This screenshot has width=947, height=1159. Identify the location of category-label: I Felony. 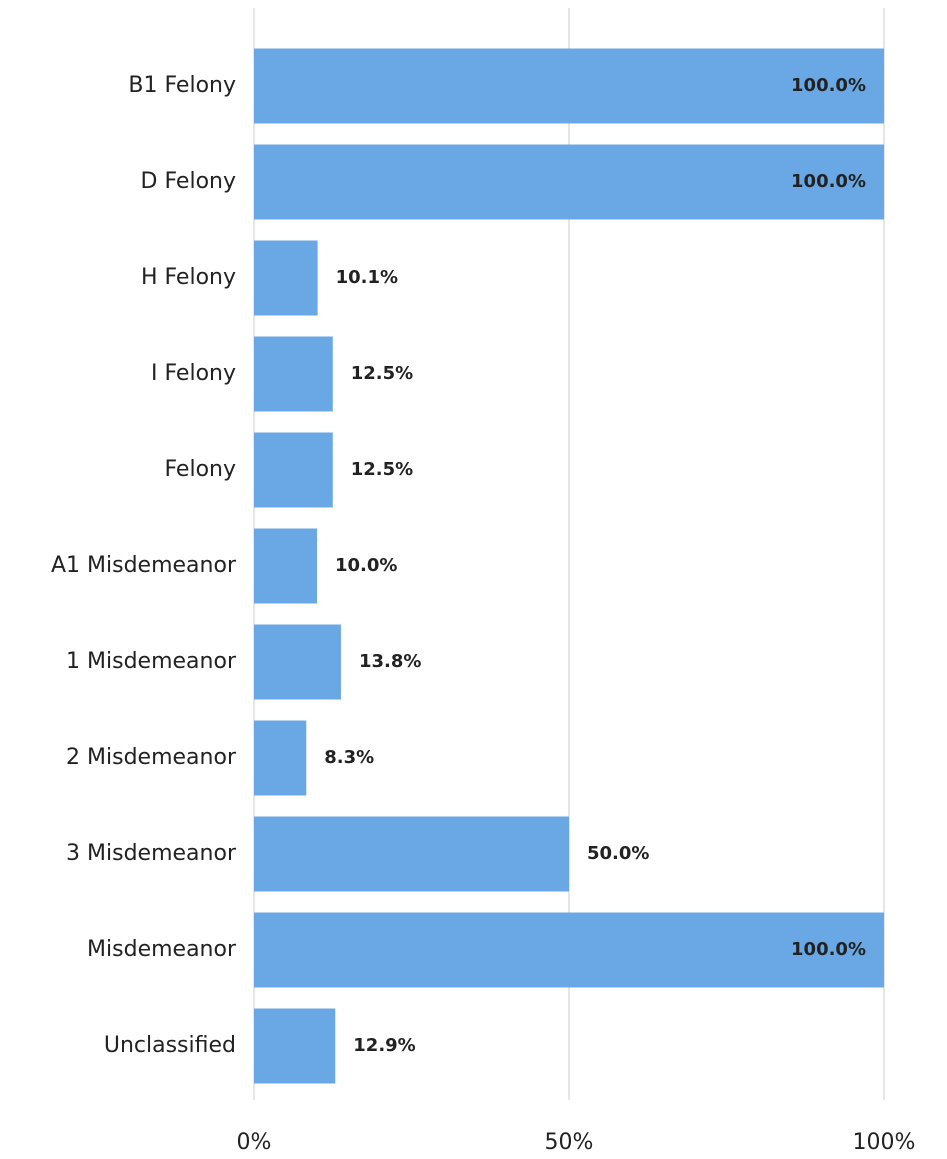
(193, 373).